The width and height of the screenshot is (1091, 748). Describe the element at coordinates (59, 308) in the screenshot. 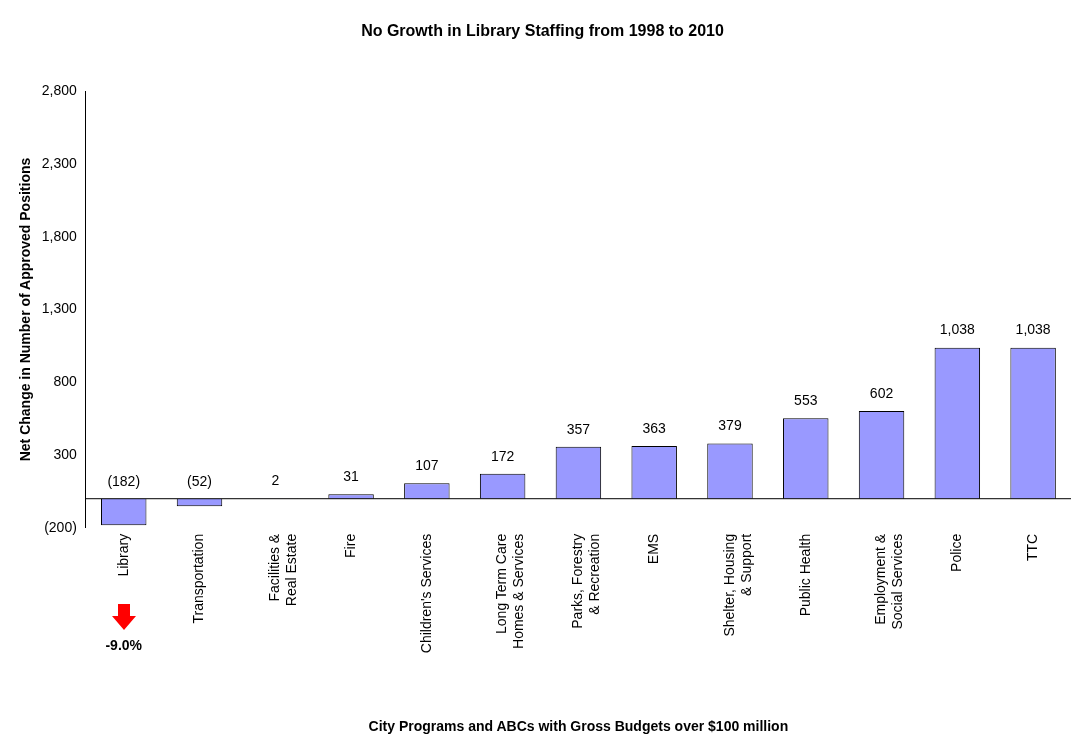

I see `y-tick-label: 1,300` at that location.